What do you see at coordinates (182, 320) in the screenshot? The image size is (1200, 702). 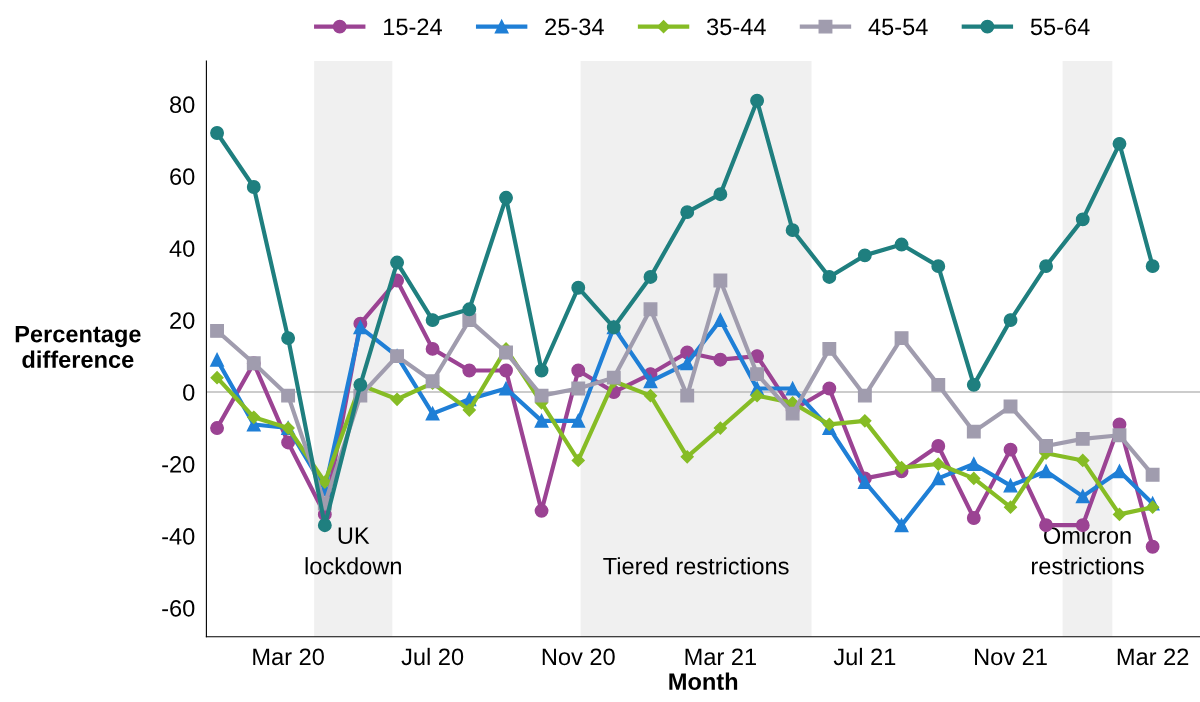 I see `y-tick-label: 20` at bounding box center [182, 320].